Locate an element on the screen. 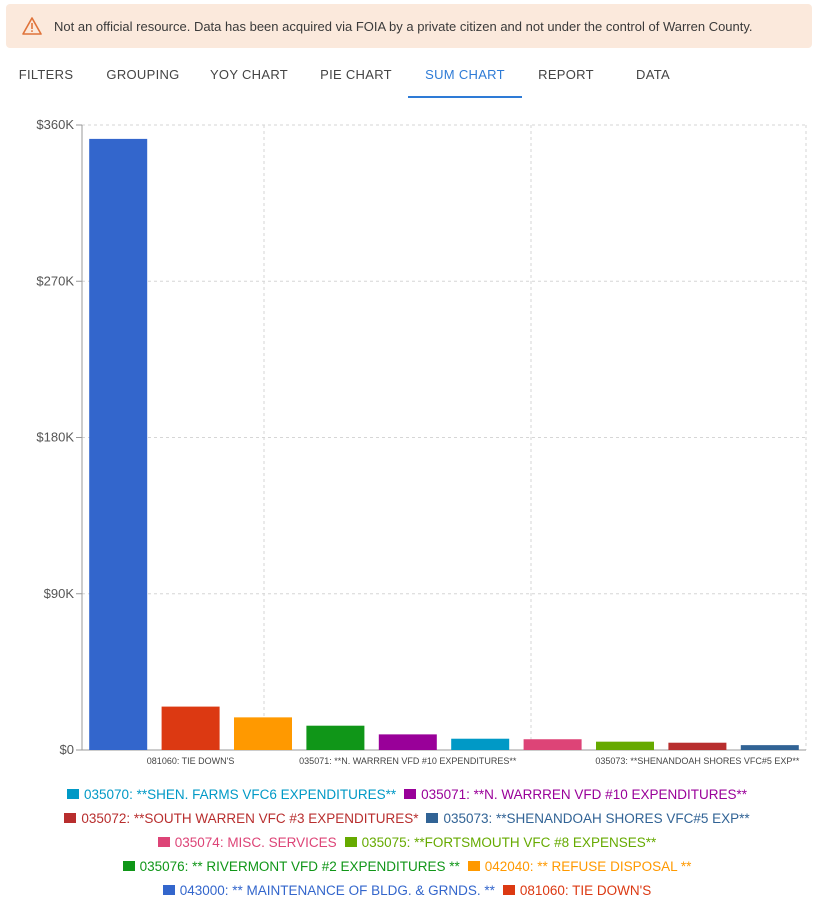 The image size is (814, 902). legend-item: 035073: **SHENANDOAH SHORES VFC#5 EXP** is located at coordinates (588, 818).